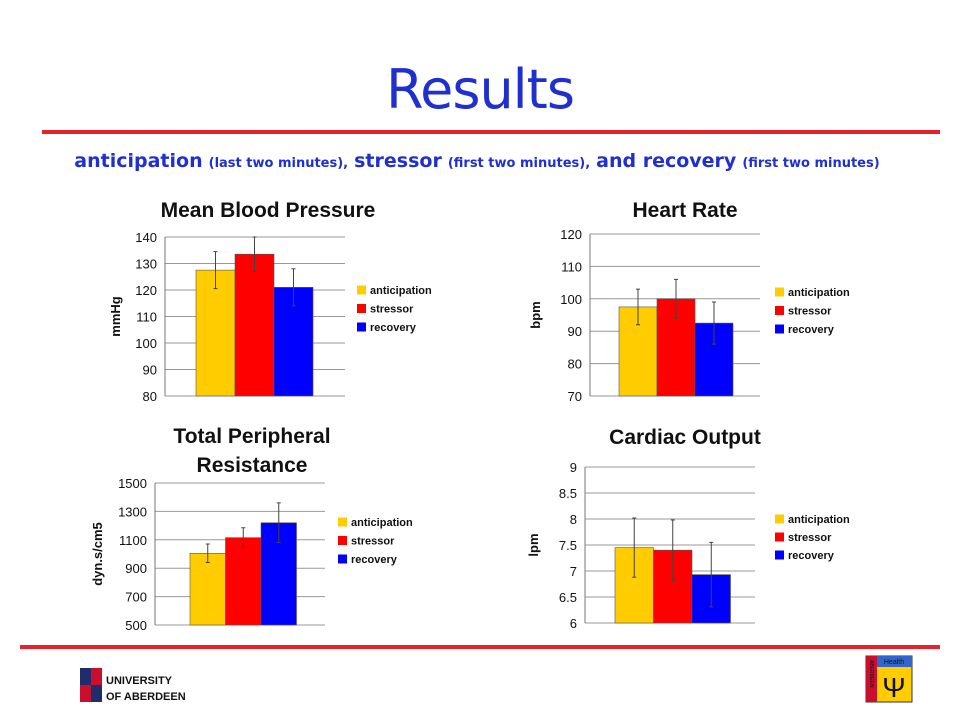  What do you see at coordinates (573, 467) in the screenshot?
I see `y-tick-label: 9` at bounding box center [573, 467].